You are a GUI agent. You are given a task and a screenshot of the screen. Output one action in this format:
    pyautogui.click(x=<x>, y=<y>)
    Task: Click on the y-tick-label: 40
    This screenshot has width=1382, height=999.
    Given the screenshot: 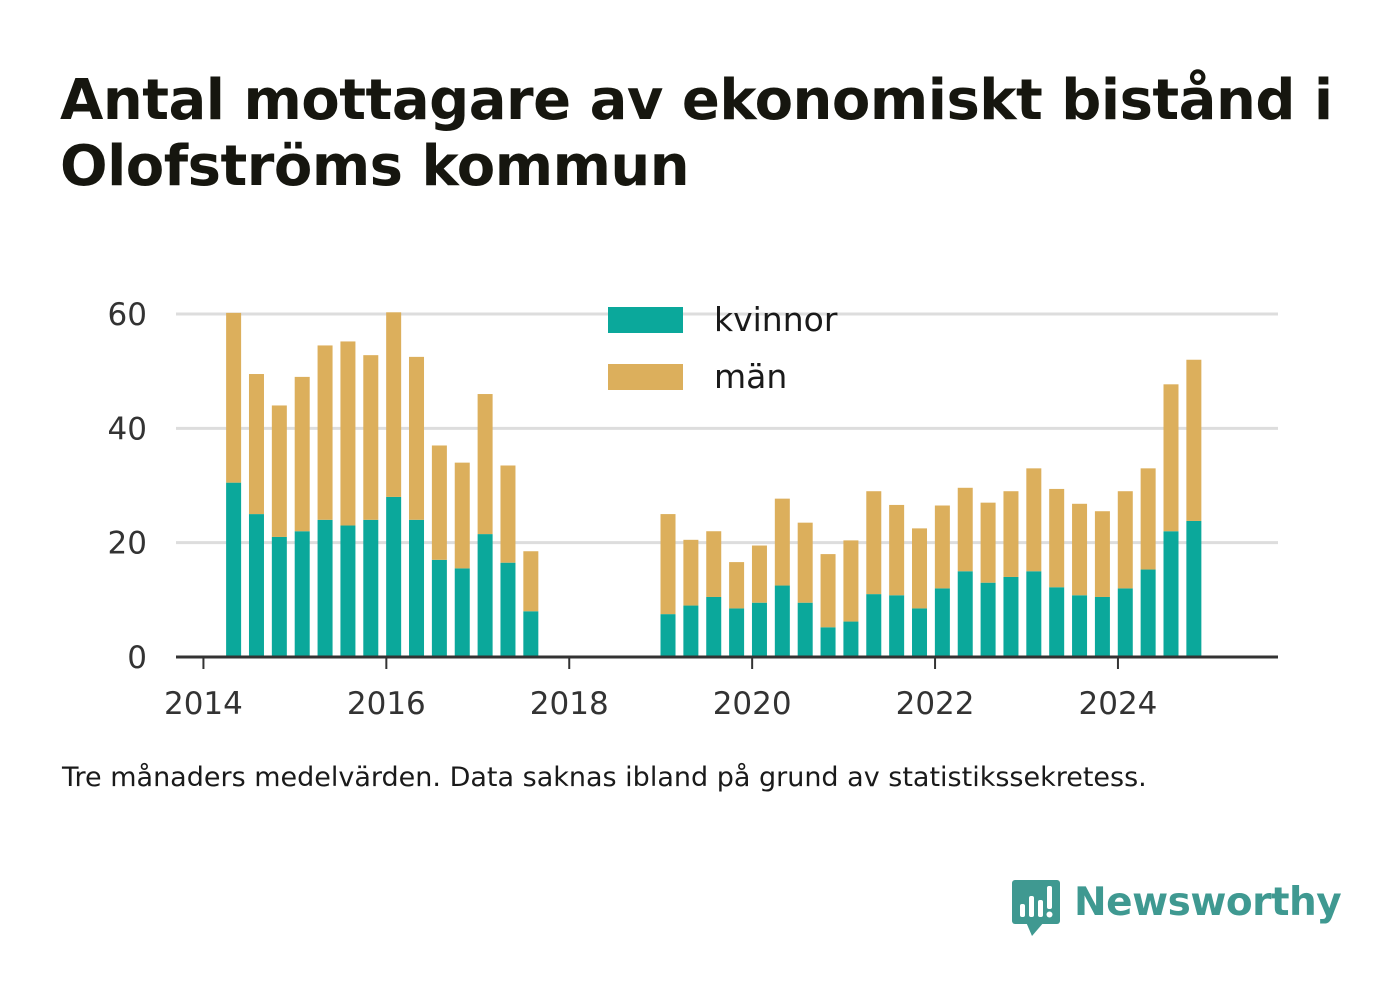 What is the action you would take?
    pyautogui.click(x=127, y=429)
    